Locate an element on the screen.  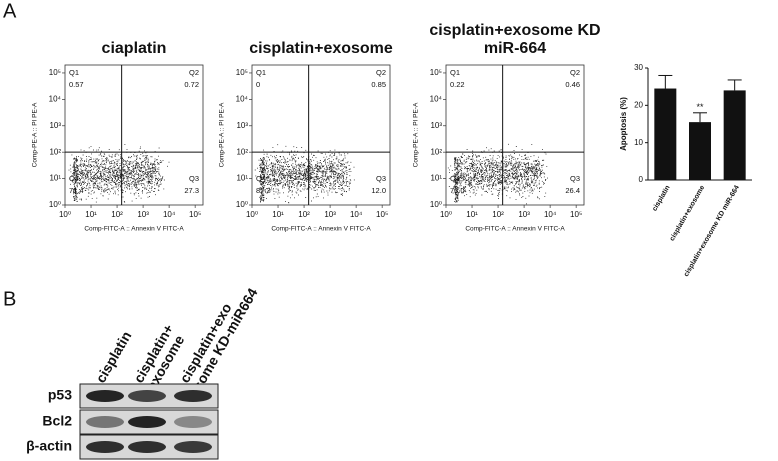
x-tick-label: cisplatin+exosome is located at coordinates (688, 213).